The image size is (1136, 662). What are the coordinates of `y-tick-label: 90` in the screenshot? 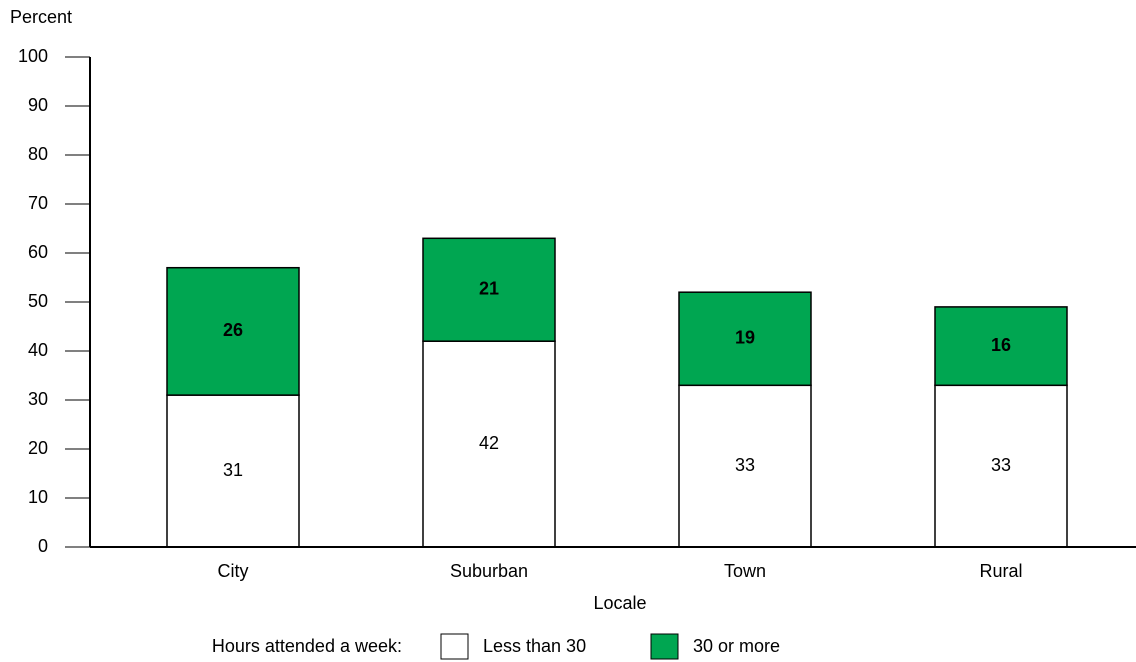 It's located at (38, 105).